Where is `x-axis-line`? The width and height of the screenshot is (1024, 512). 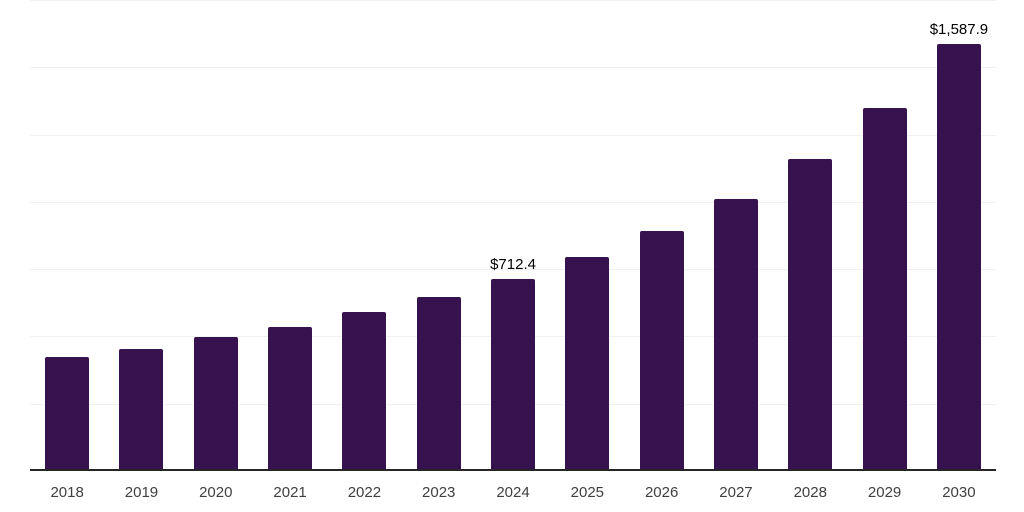 x-axis-line is located at coordinates (513, 470).